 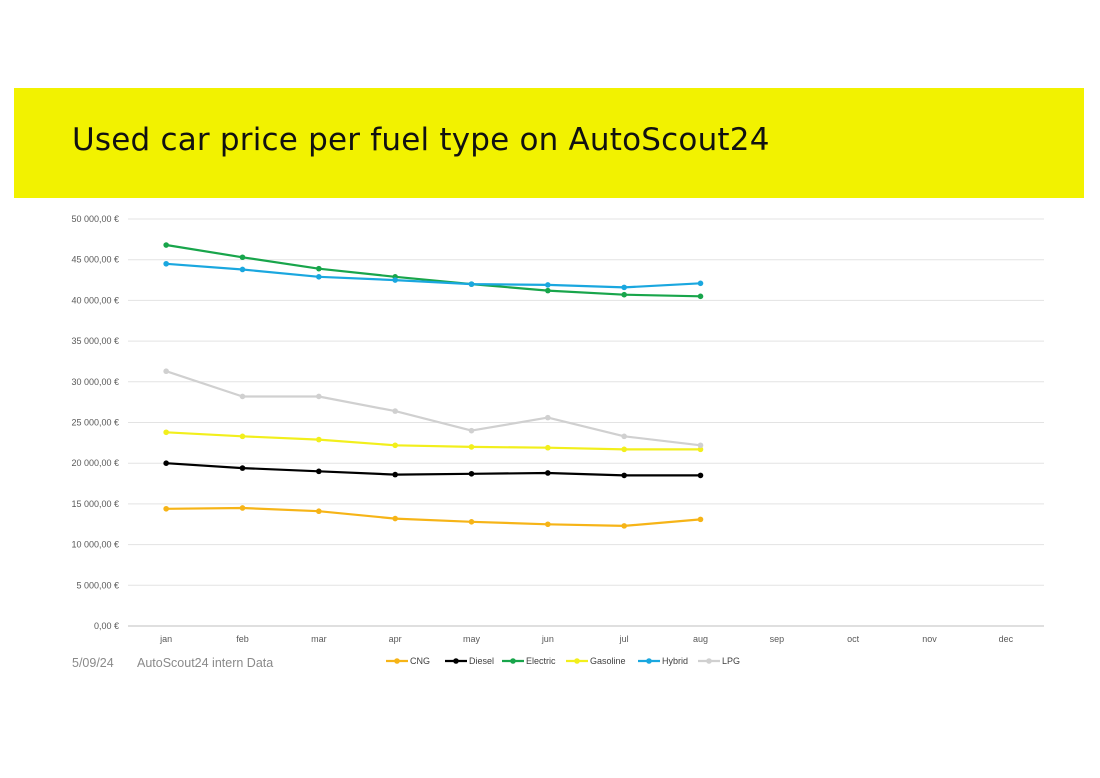 I want to click on chart-legend: CNG Diesel Electric Gasoline Hybrid LPG, so click(x=563, y=661).